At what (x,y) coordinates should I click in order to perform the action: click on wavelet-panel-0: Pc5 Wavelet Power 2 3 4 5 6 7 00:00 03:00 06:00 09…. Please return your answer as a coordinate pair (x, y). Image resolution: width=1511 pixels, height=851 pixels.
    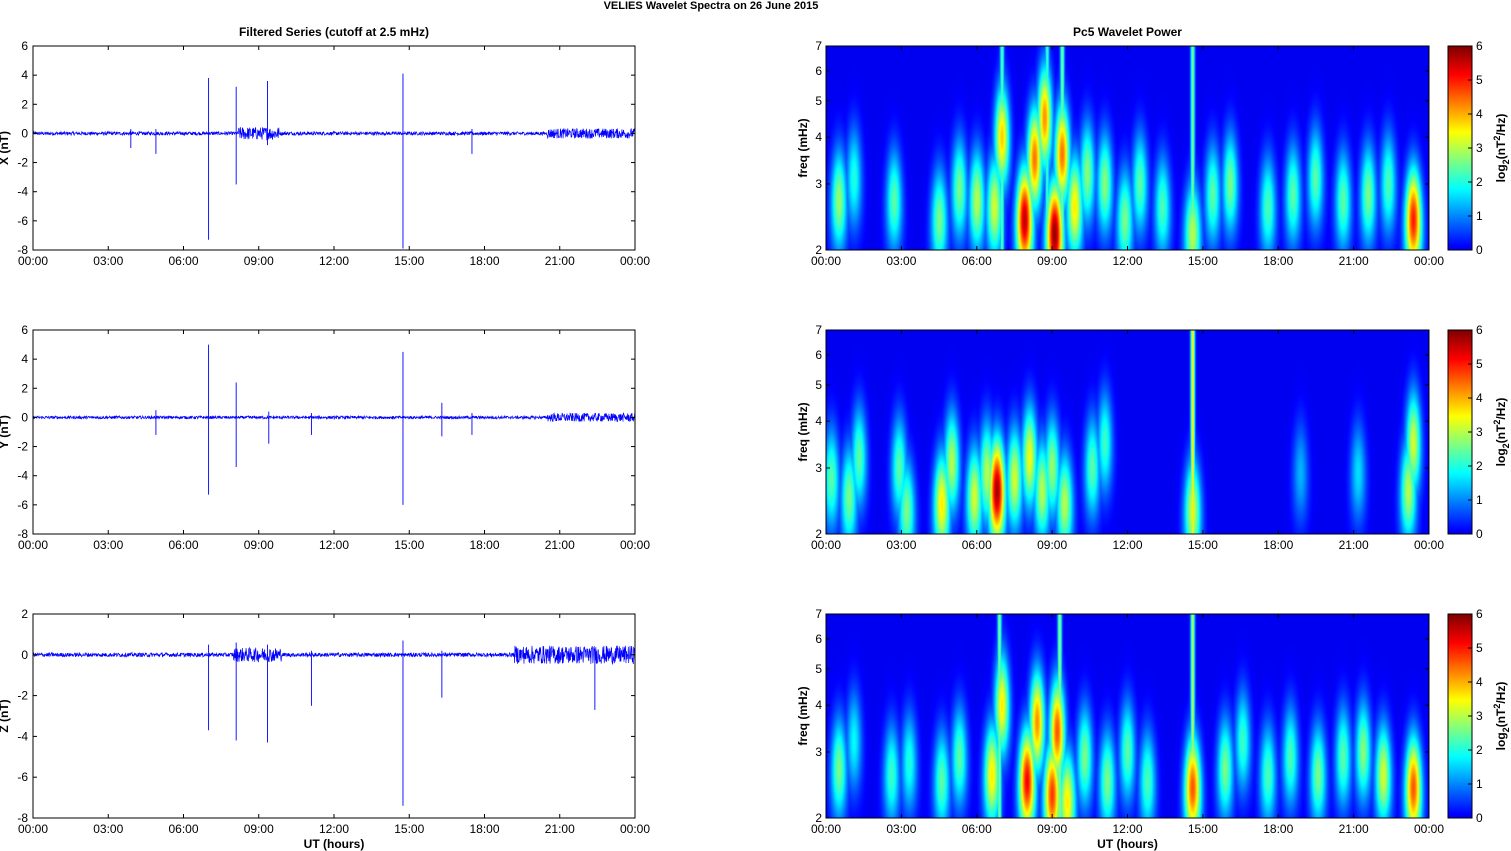
    Looking at the image, I should click on (1153, 146).